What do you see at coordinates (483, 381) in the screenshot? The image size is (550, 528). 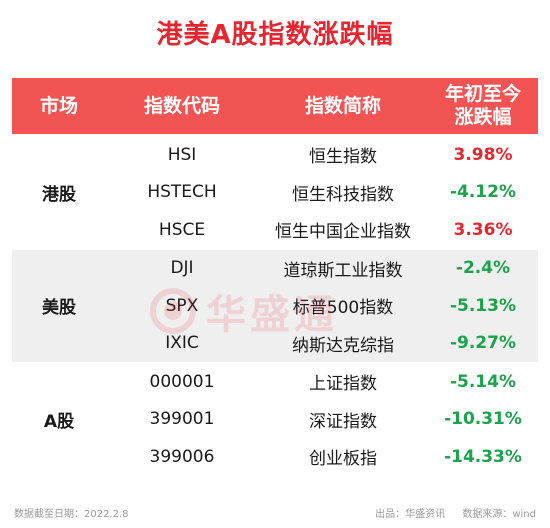 I see `index-change: -5.14%` at bounding box center [483, 381].